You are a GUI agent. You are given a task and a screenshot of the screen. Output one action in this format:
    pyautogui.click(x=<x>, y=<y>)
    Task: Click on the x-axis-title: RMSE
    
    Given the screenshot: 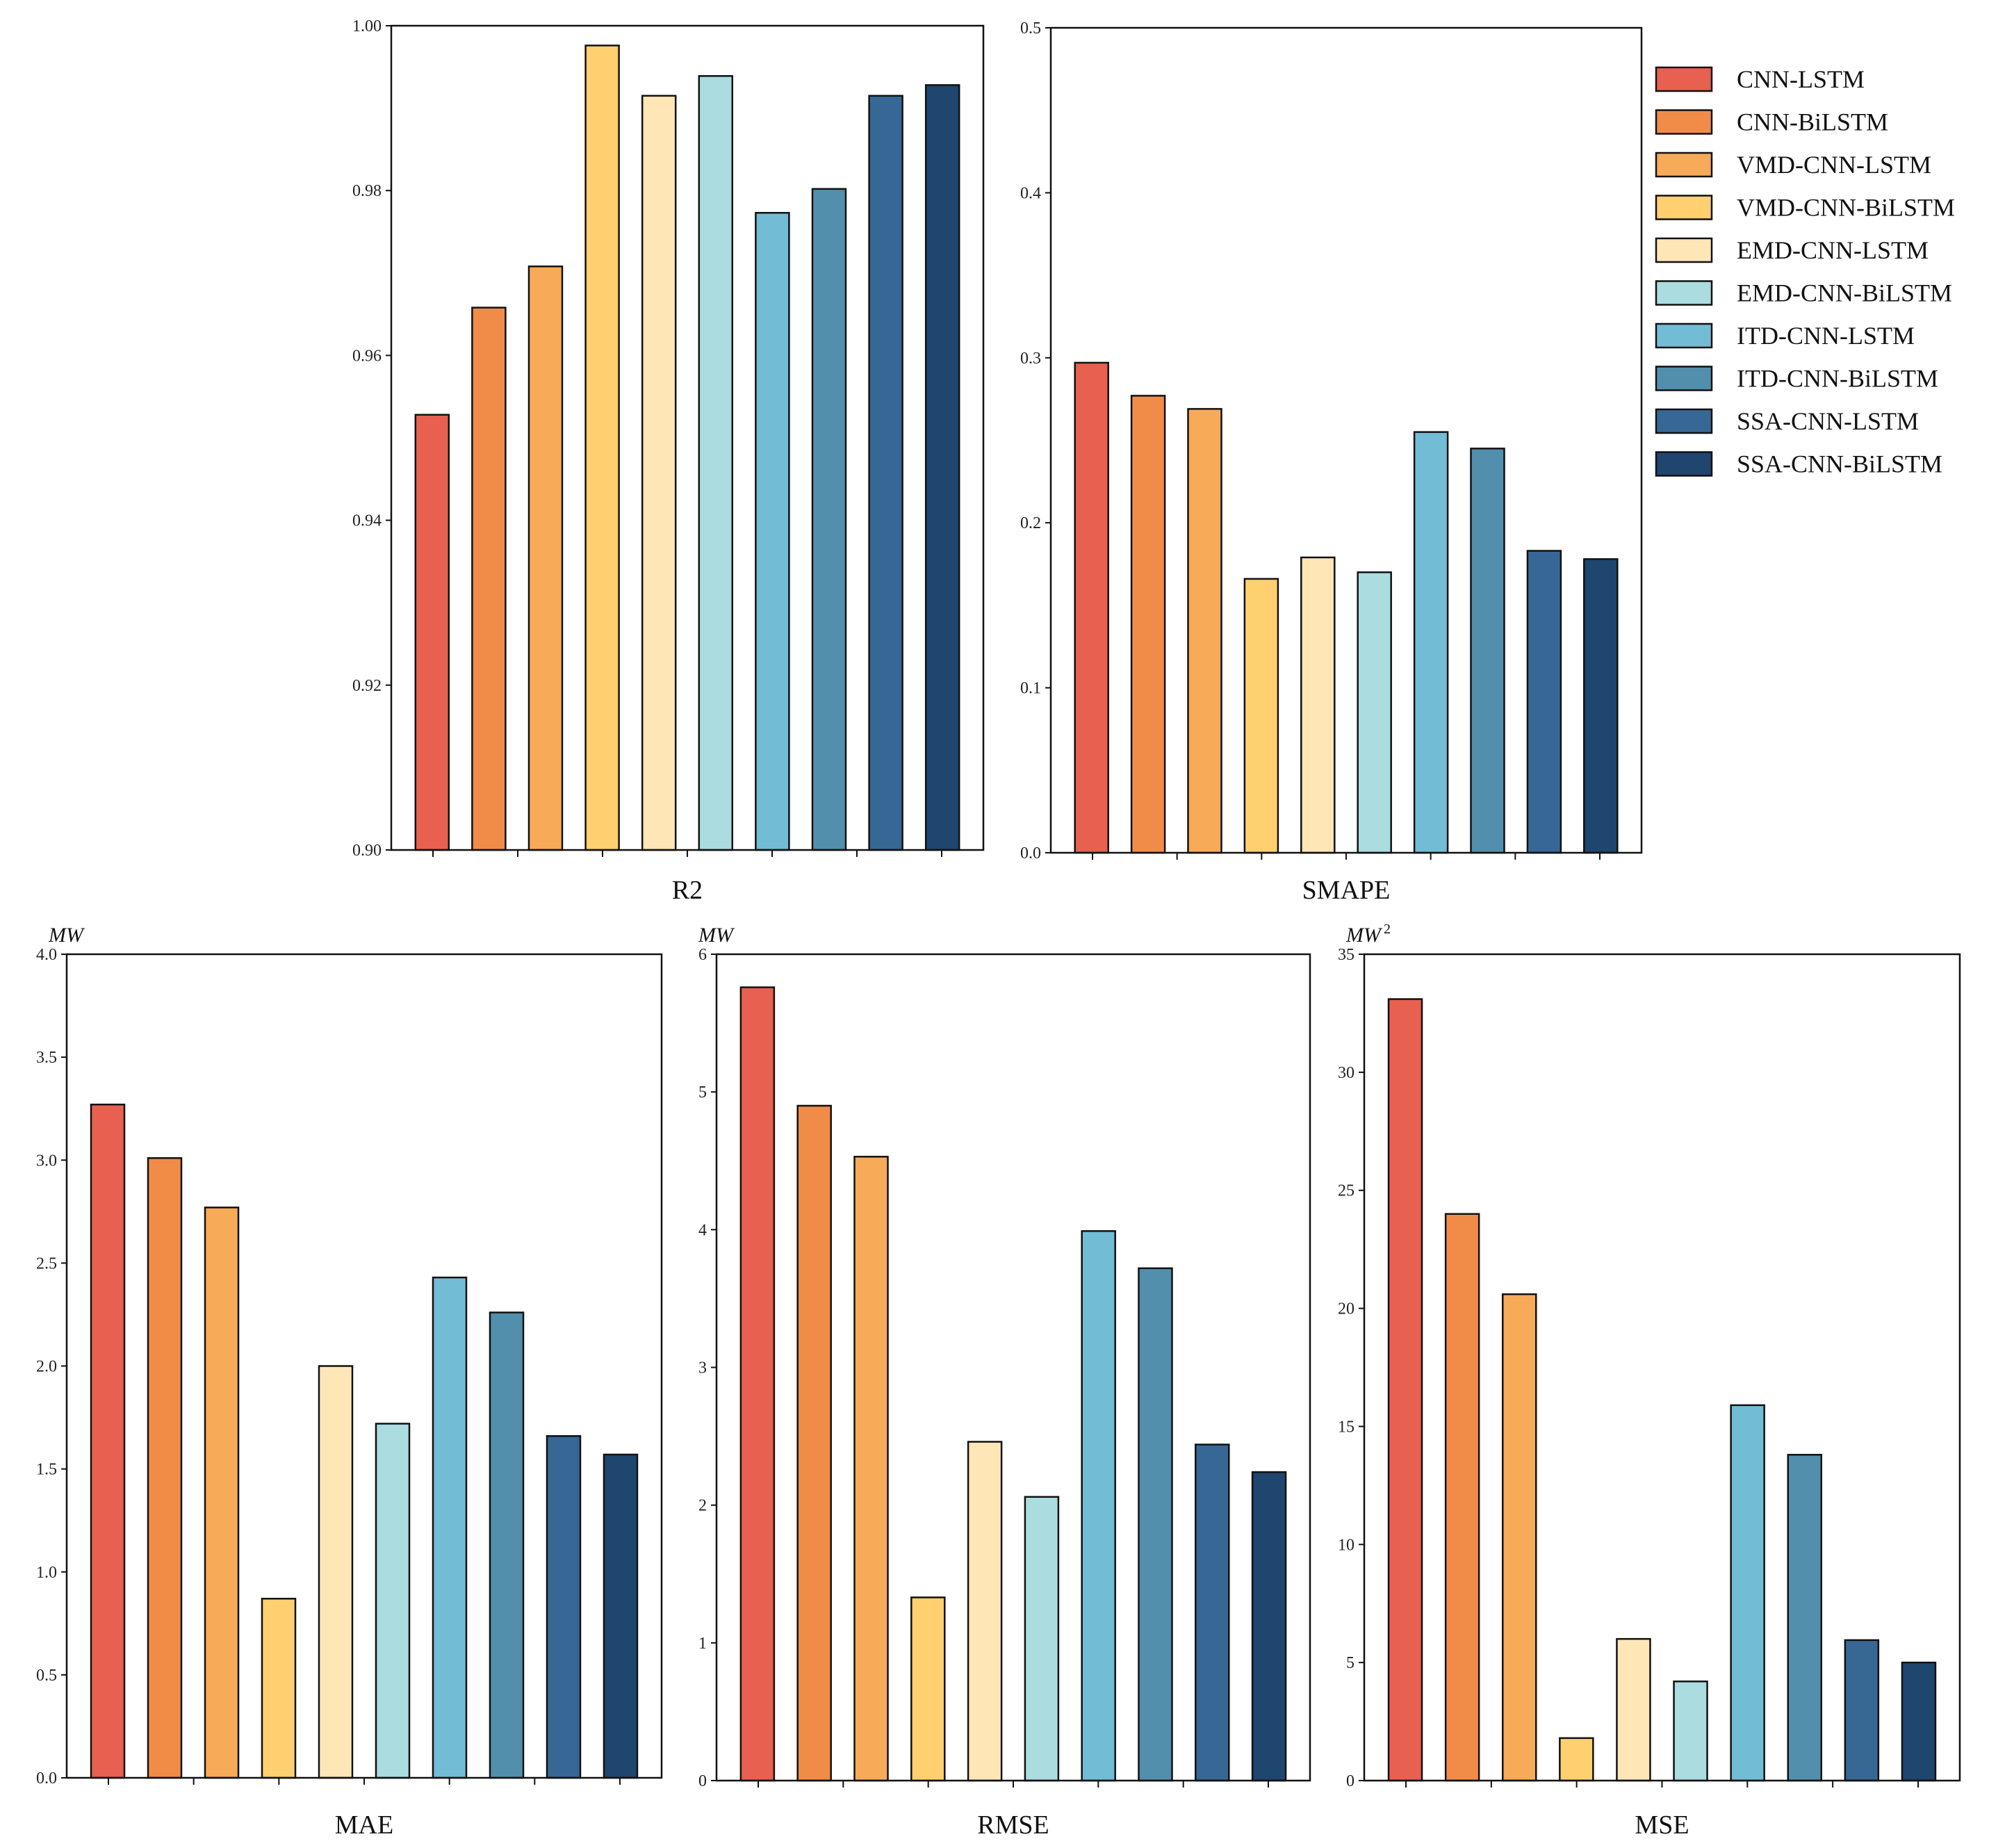 What is the action you would take?
    pyautogui.click(x=1013, y=1825)
    